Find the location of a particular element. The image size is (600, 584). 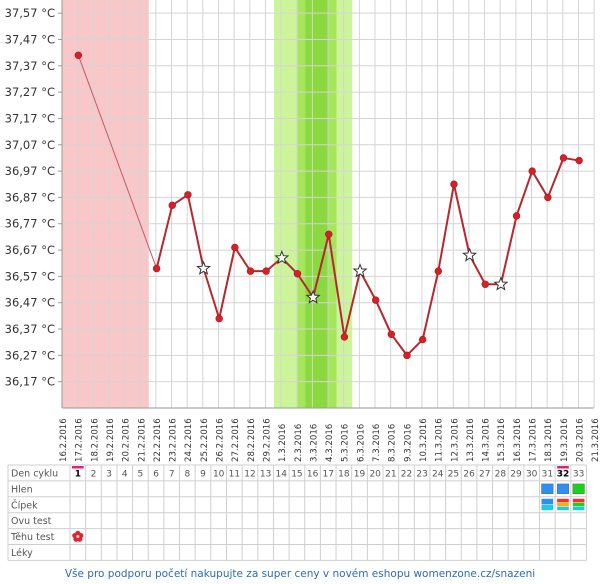

x-date-label: 5.3.2016 is located at coordinates (346, 443).